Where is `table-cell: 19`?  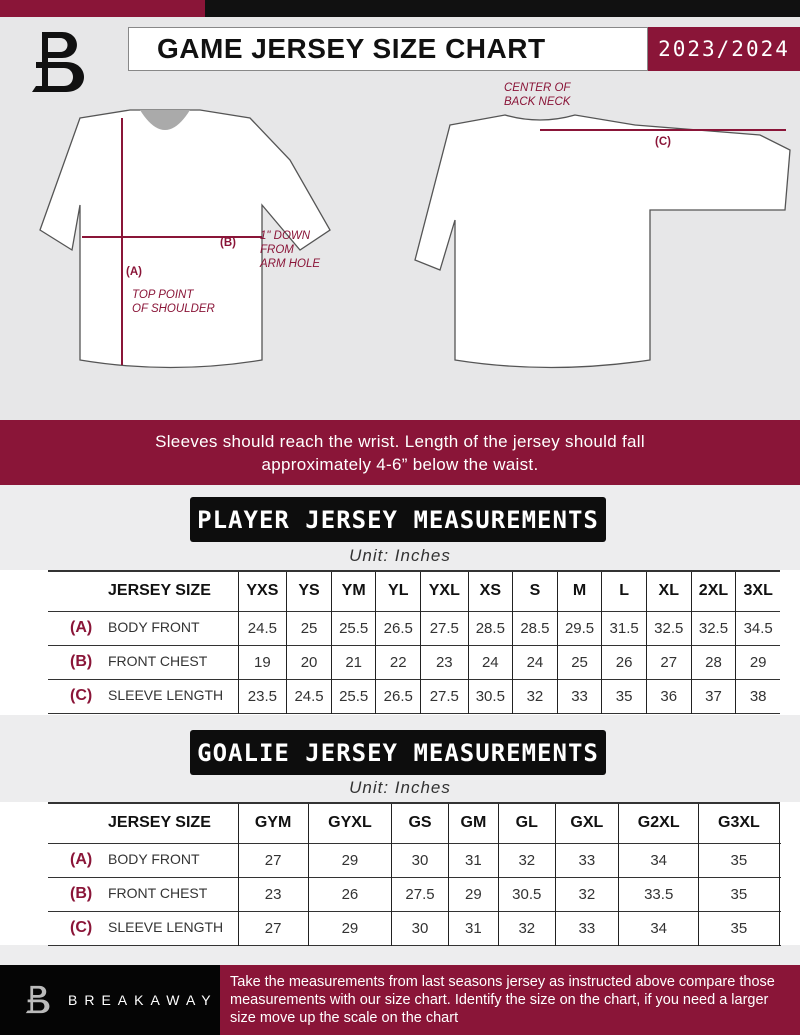
table-cell: 19 is located at coordinates (262, 662).